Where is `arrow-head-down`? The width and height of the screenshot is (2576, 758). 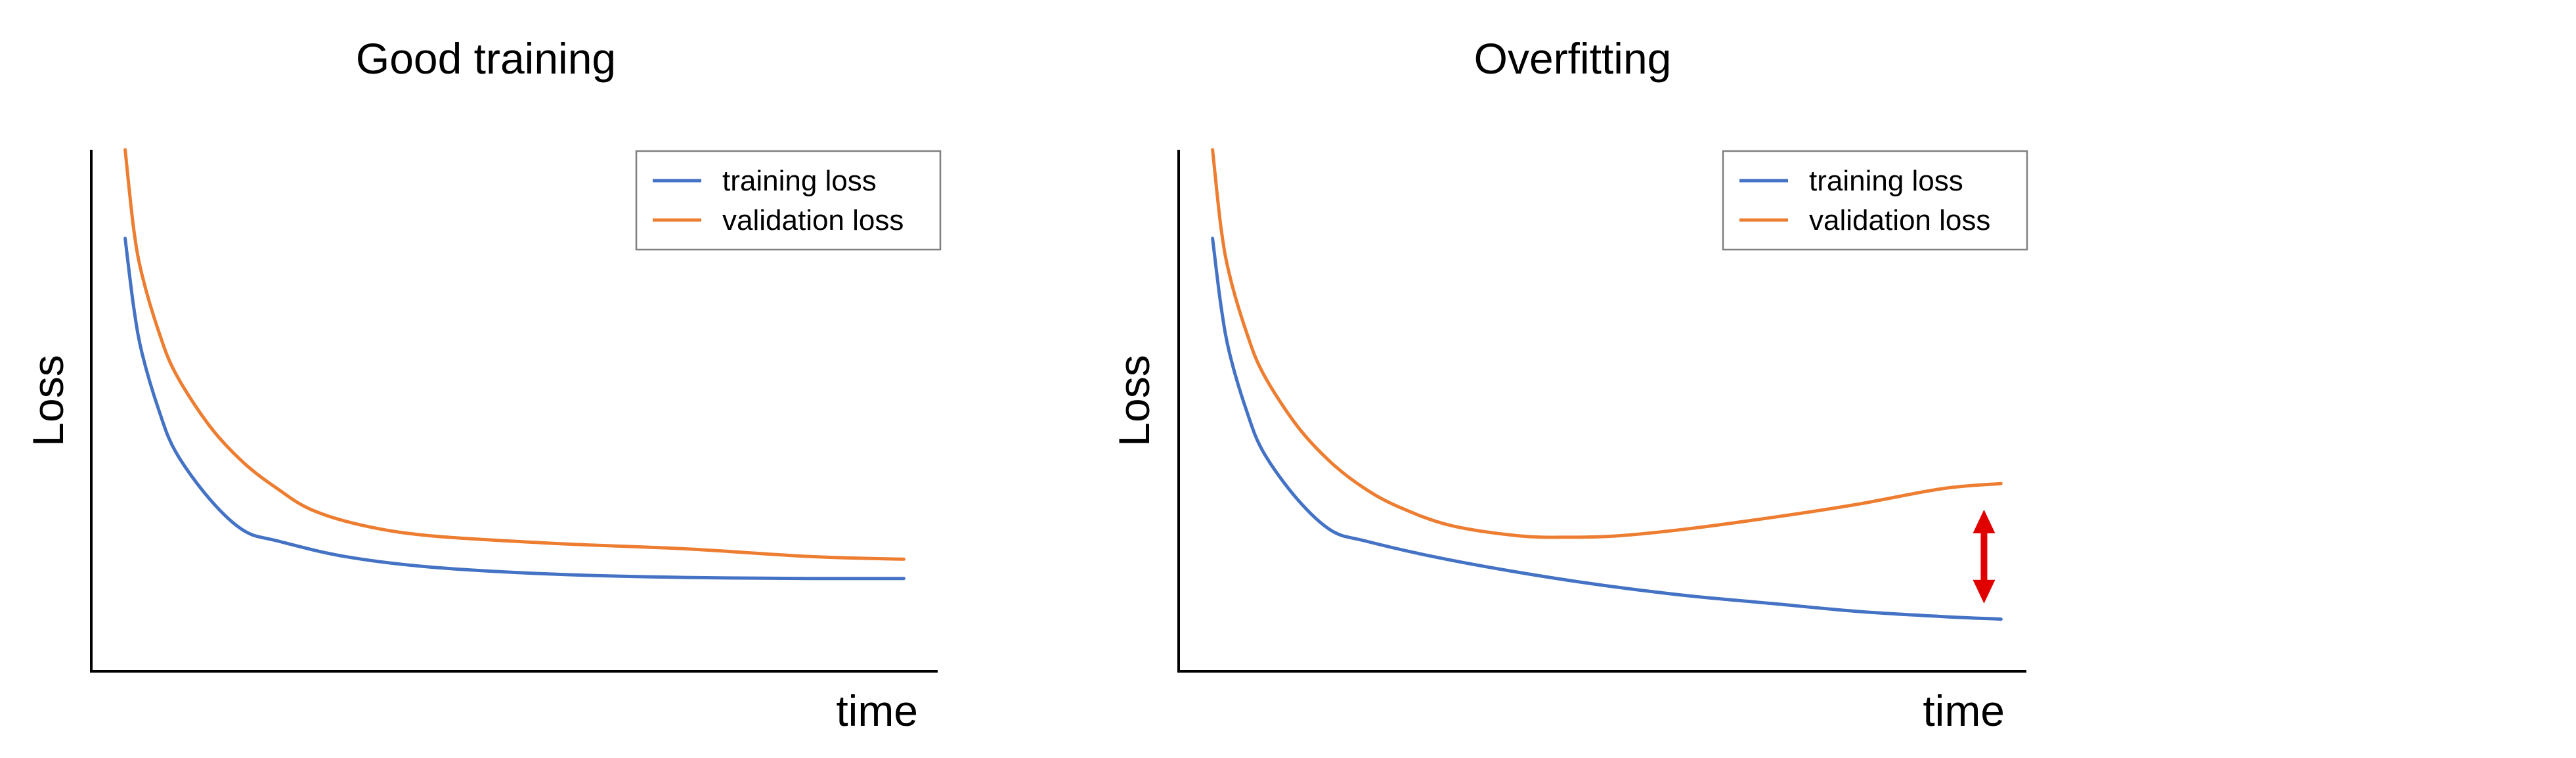 arrow-head-down is located at coordinates (1985, 591).